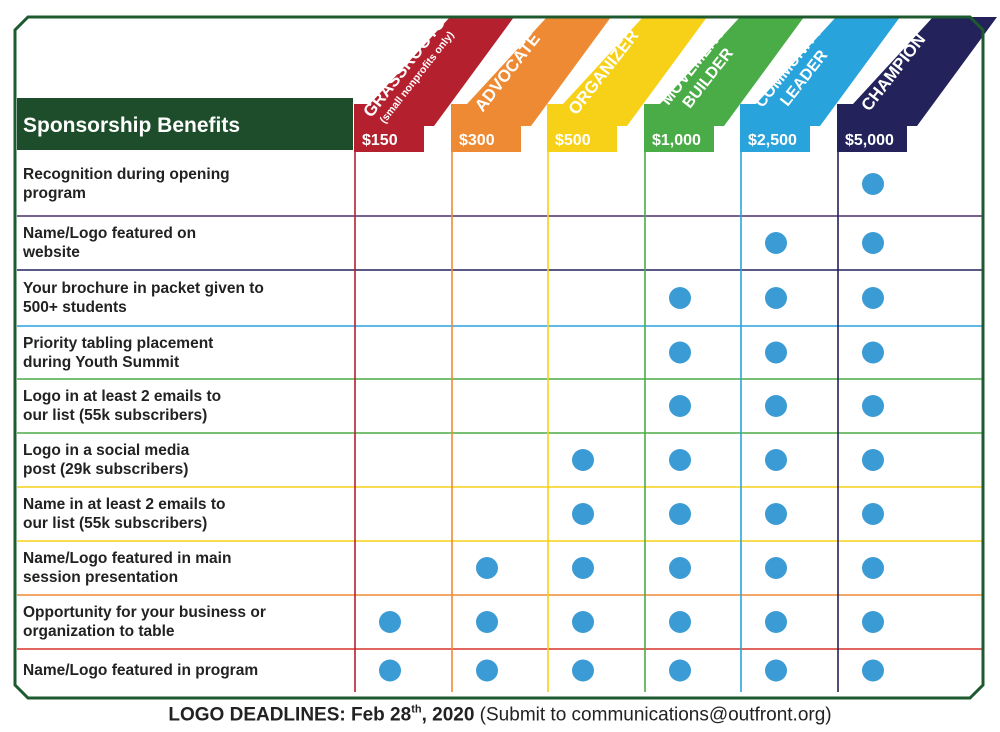 The width and height of the screenshot is (1000, 732). What do you see at coordinates (141, 670) in the screenshot?
I see `benefit-label: Name/Logo featured in program` at bounding box center [141, 670].